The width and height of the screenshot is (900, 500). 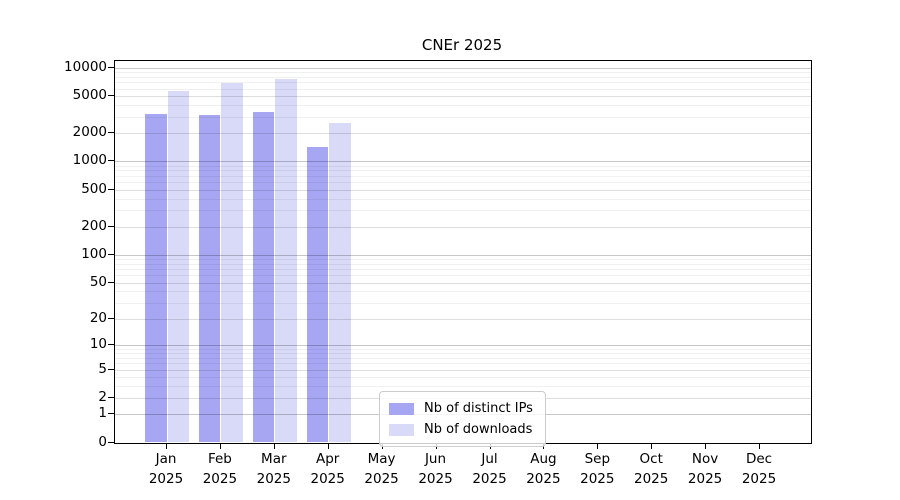 I want to click on x-tick-feb, so click(x=220, y=446).